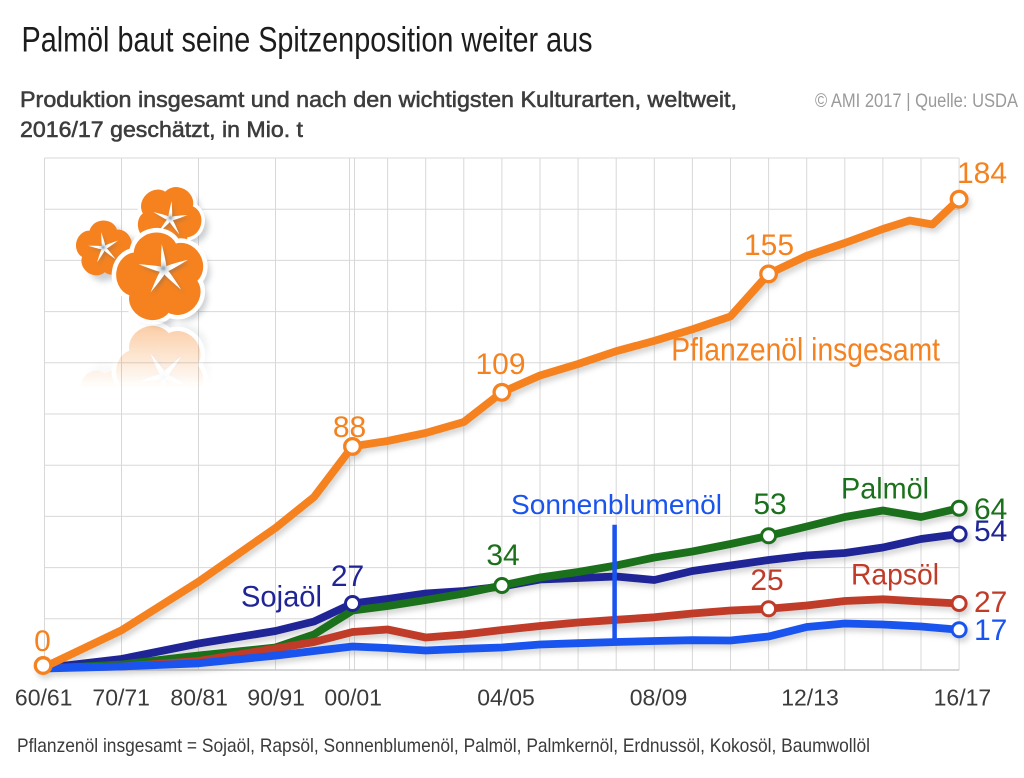 Image resolution: width=1024 pixels, height=778 pixels. I want to click on svg-text: Sojaöl, so click(281, 597).